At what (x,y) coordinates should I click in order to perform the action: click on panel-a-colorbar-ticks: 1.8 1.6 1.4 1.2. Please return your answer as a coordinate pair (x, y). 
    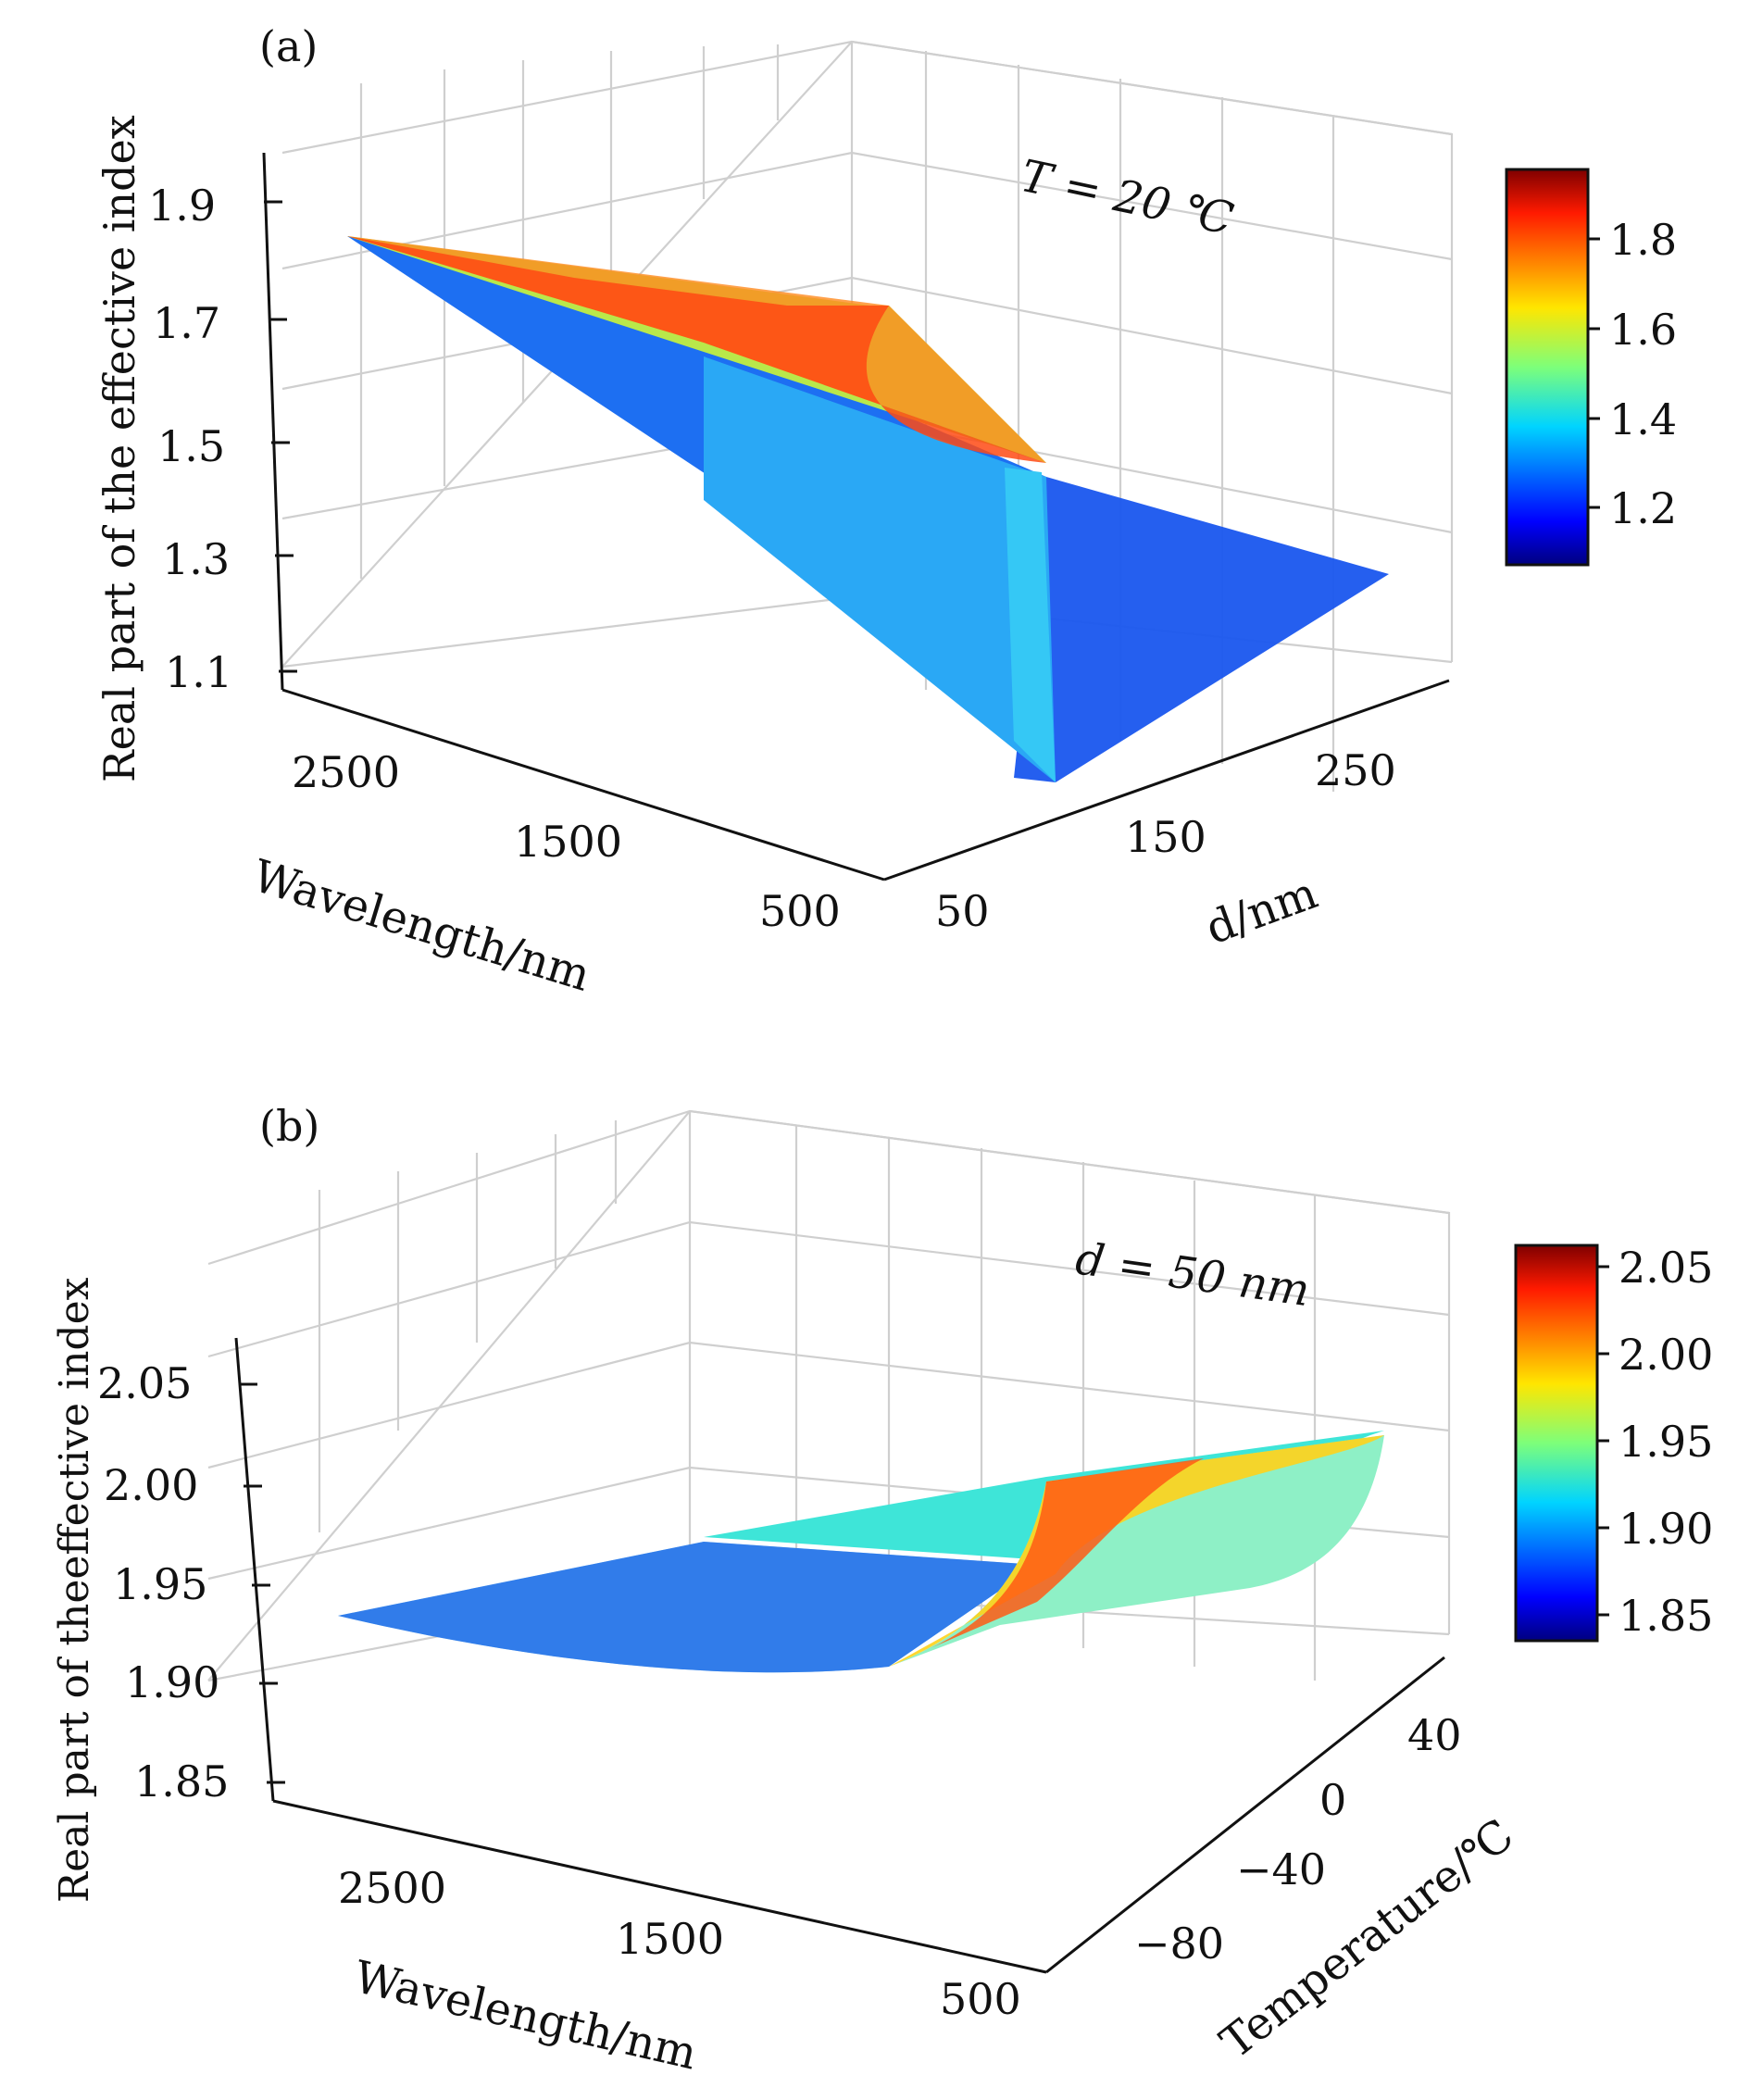
    Looking at the image, I should click on (1633, 374).